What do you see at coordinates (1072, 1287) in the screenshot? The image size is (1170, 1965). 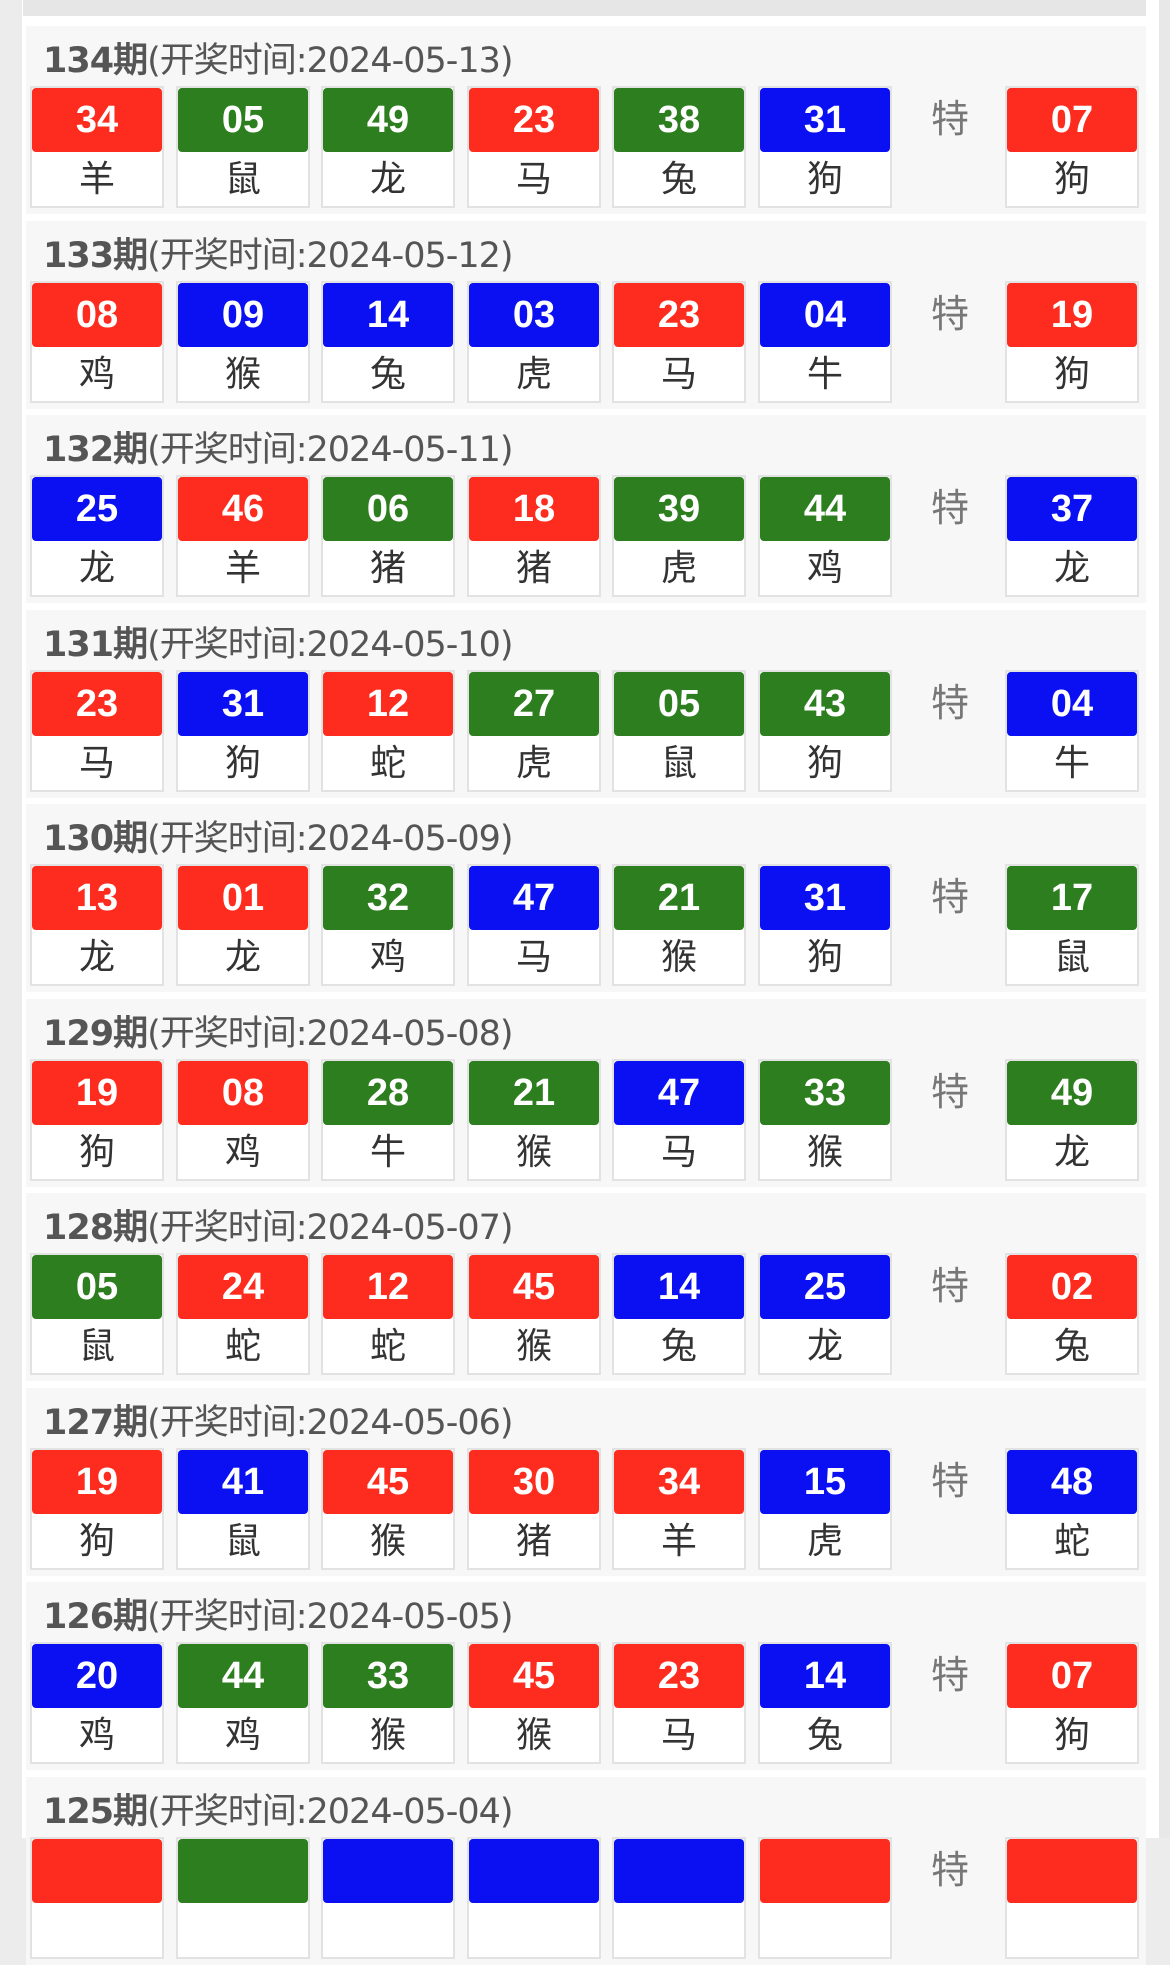 I see `ball-number: 02` at bounding box center [1072, 1287].